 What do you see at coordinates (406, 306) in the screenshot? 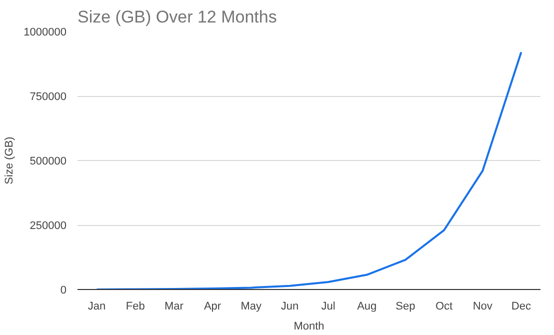
I see `x-tick-label: Sep` at bounding box center [406, 306].